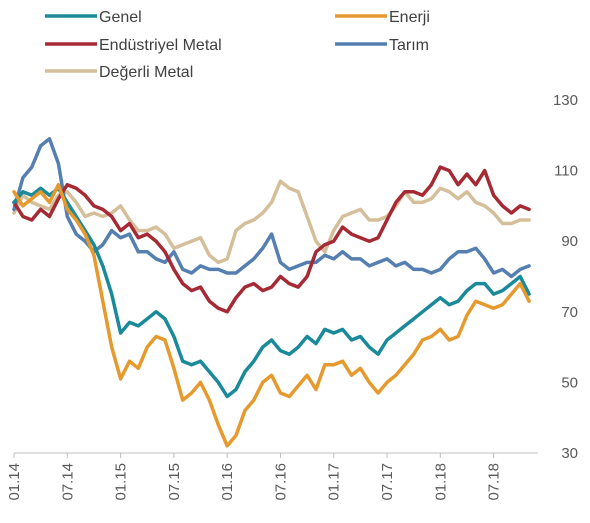  Describe the element at coordinates (409, 45) in the screenshot. I see `legend-label: Tarım` at that location.